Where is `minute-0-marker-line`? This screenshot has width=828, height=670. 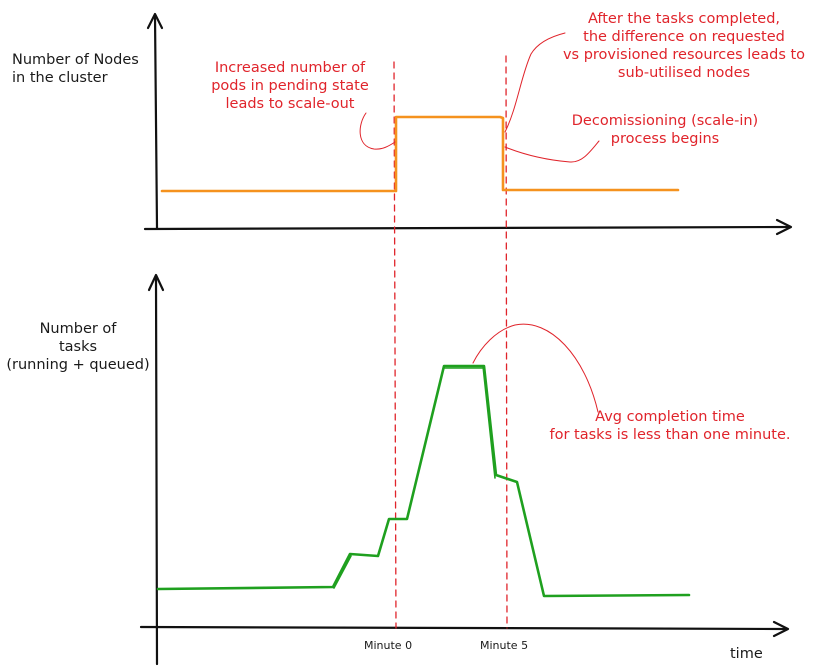
minute-0-marker-line is located at coordinates (395, 345).